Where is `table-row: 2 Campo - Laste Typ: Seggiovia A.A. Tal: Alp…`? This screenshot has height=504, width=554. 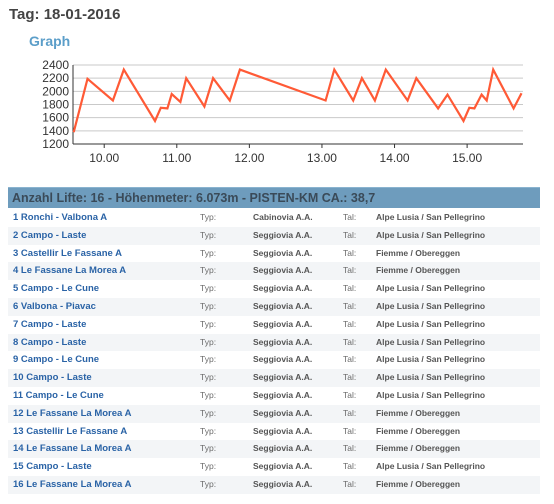 table-row: 2 Campo - Laste Typ: Seggiovia A.A. Tal: Alp… is located at coordinates (274, 235).